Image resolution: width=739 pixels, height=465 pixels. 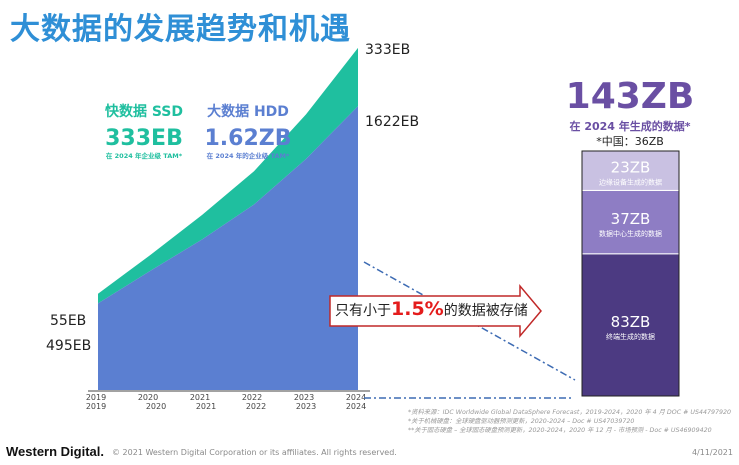 What do you see at coordinates (356, 397) in the screenshot?
I see `x-tick-upper: 2024` at bounding box center [356, 397].